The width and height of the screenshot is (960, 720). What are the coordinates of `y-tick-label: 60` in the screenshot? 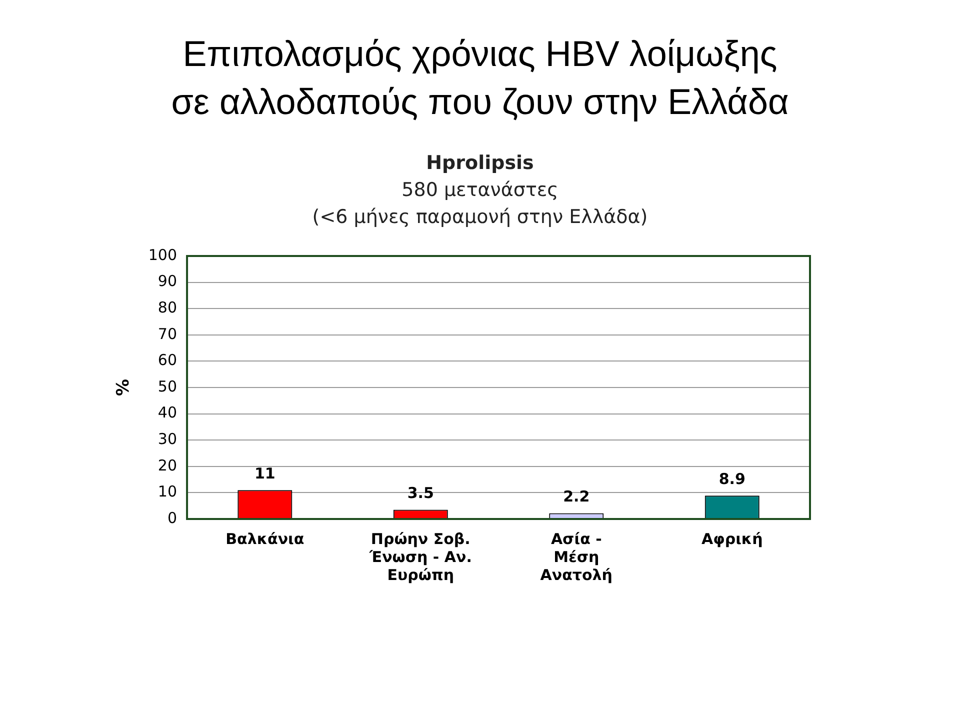 It's located at (168, 360).